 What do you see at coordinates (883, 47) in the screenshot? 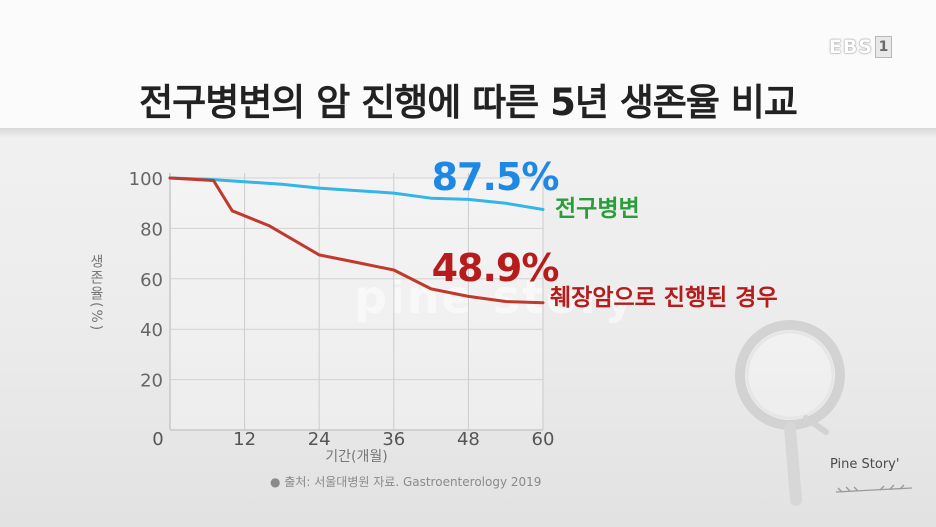
I see `logo-channel: 1` at bounding box center [883, 47].